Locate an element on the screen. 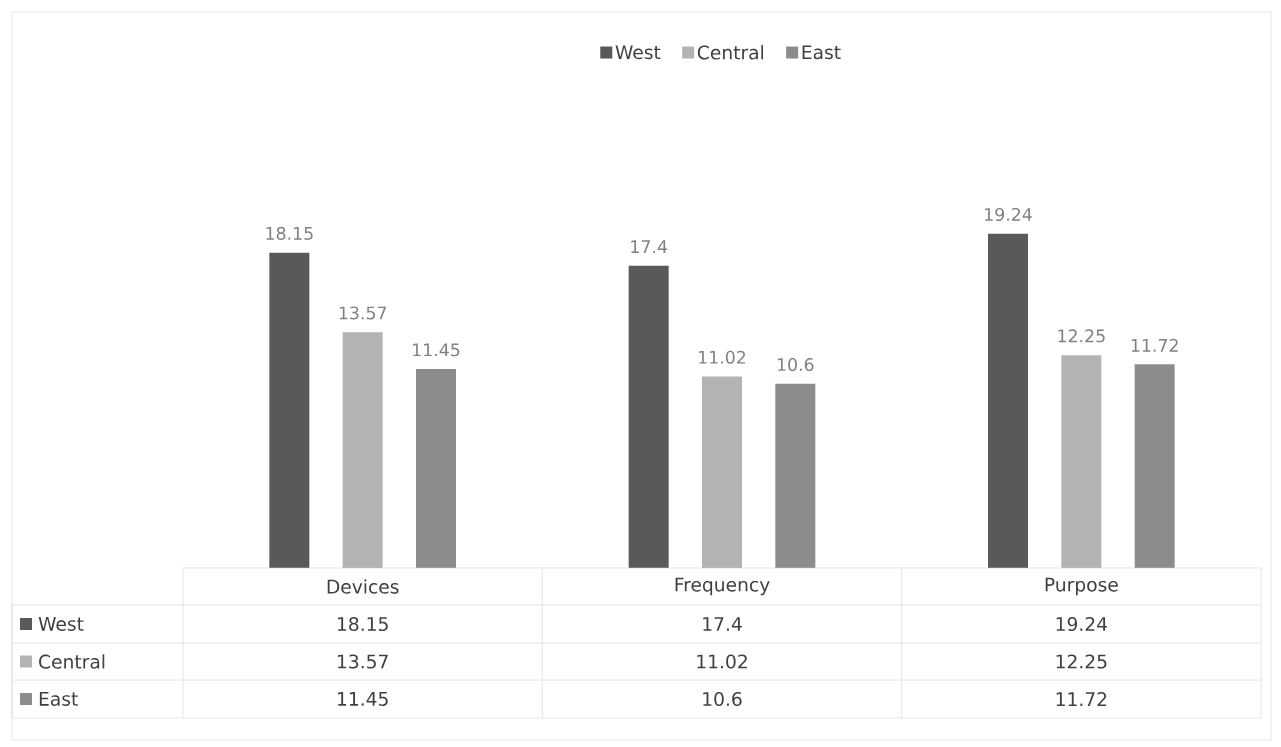  x-tick-label: Frequency is located at coordinates (722, 586).